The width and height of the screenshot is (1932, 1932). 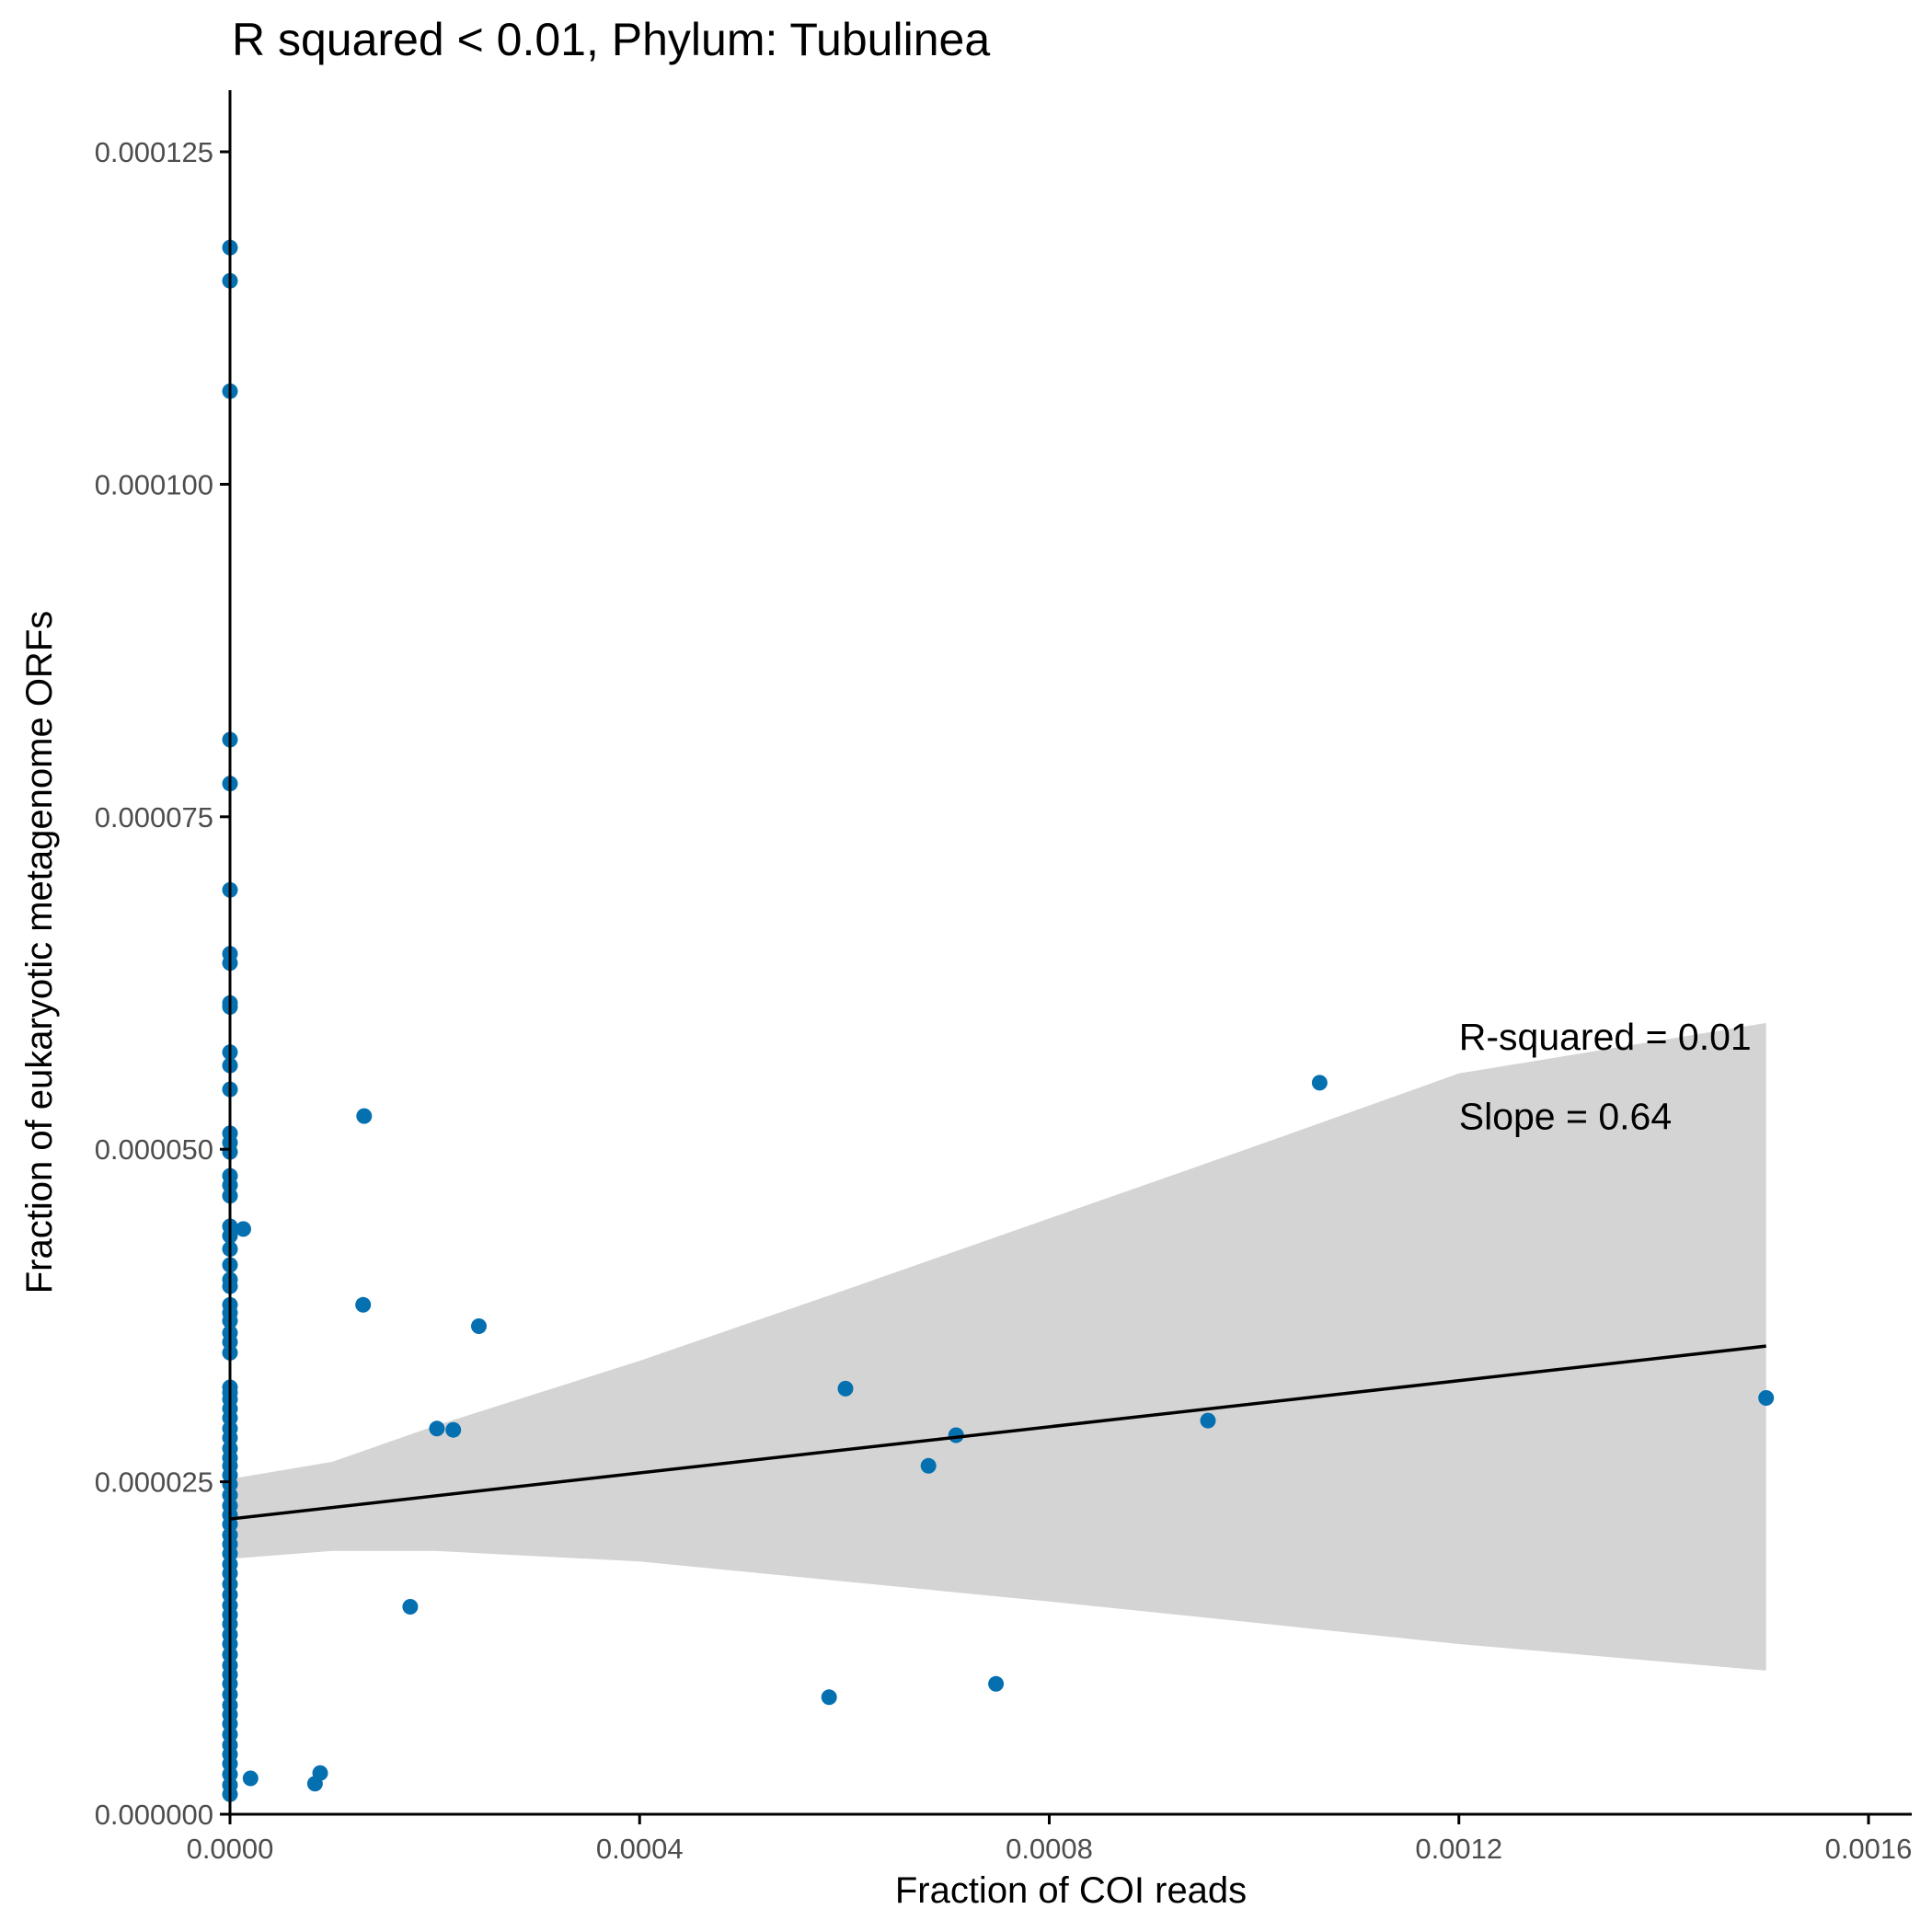 I want to click on fit-line, so click(x=997, y=1432).